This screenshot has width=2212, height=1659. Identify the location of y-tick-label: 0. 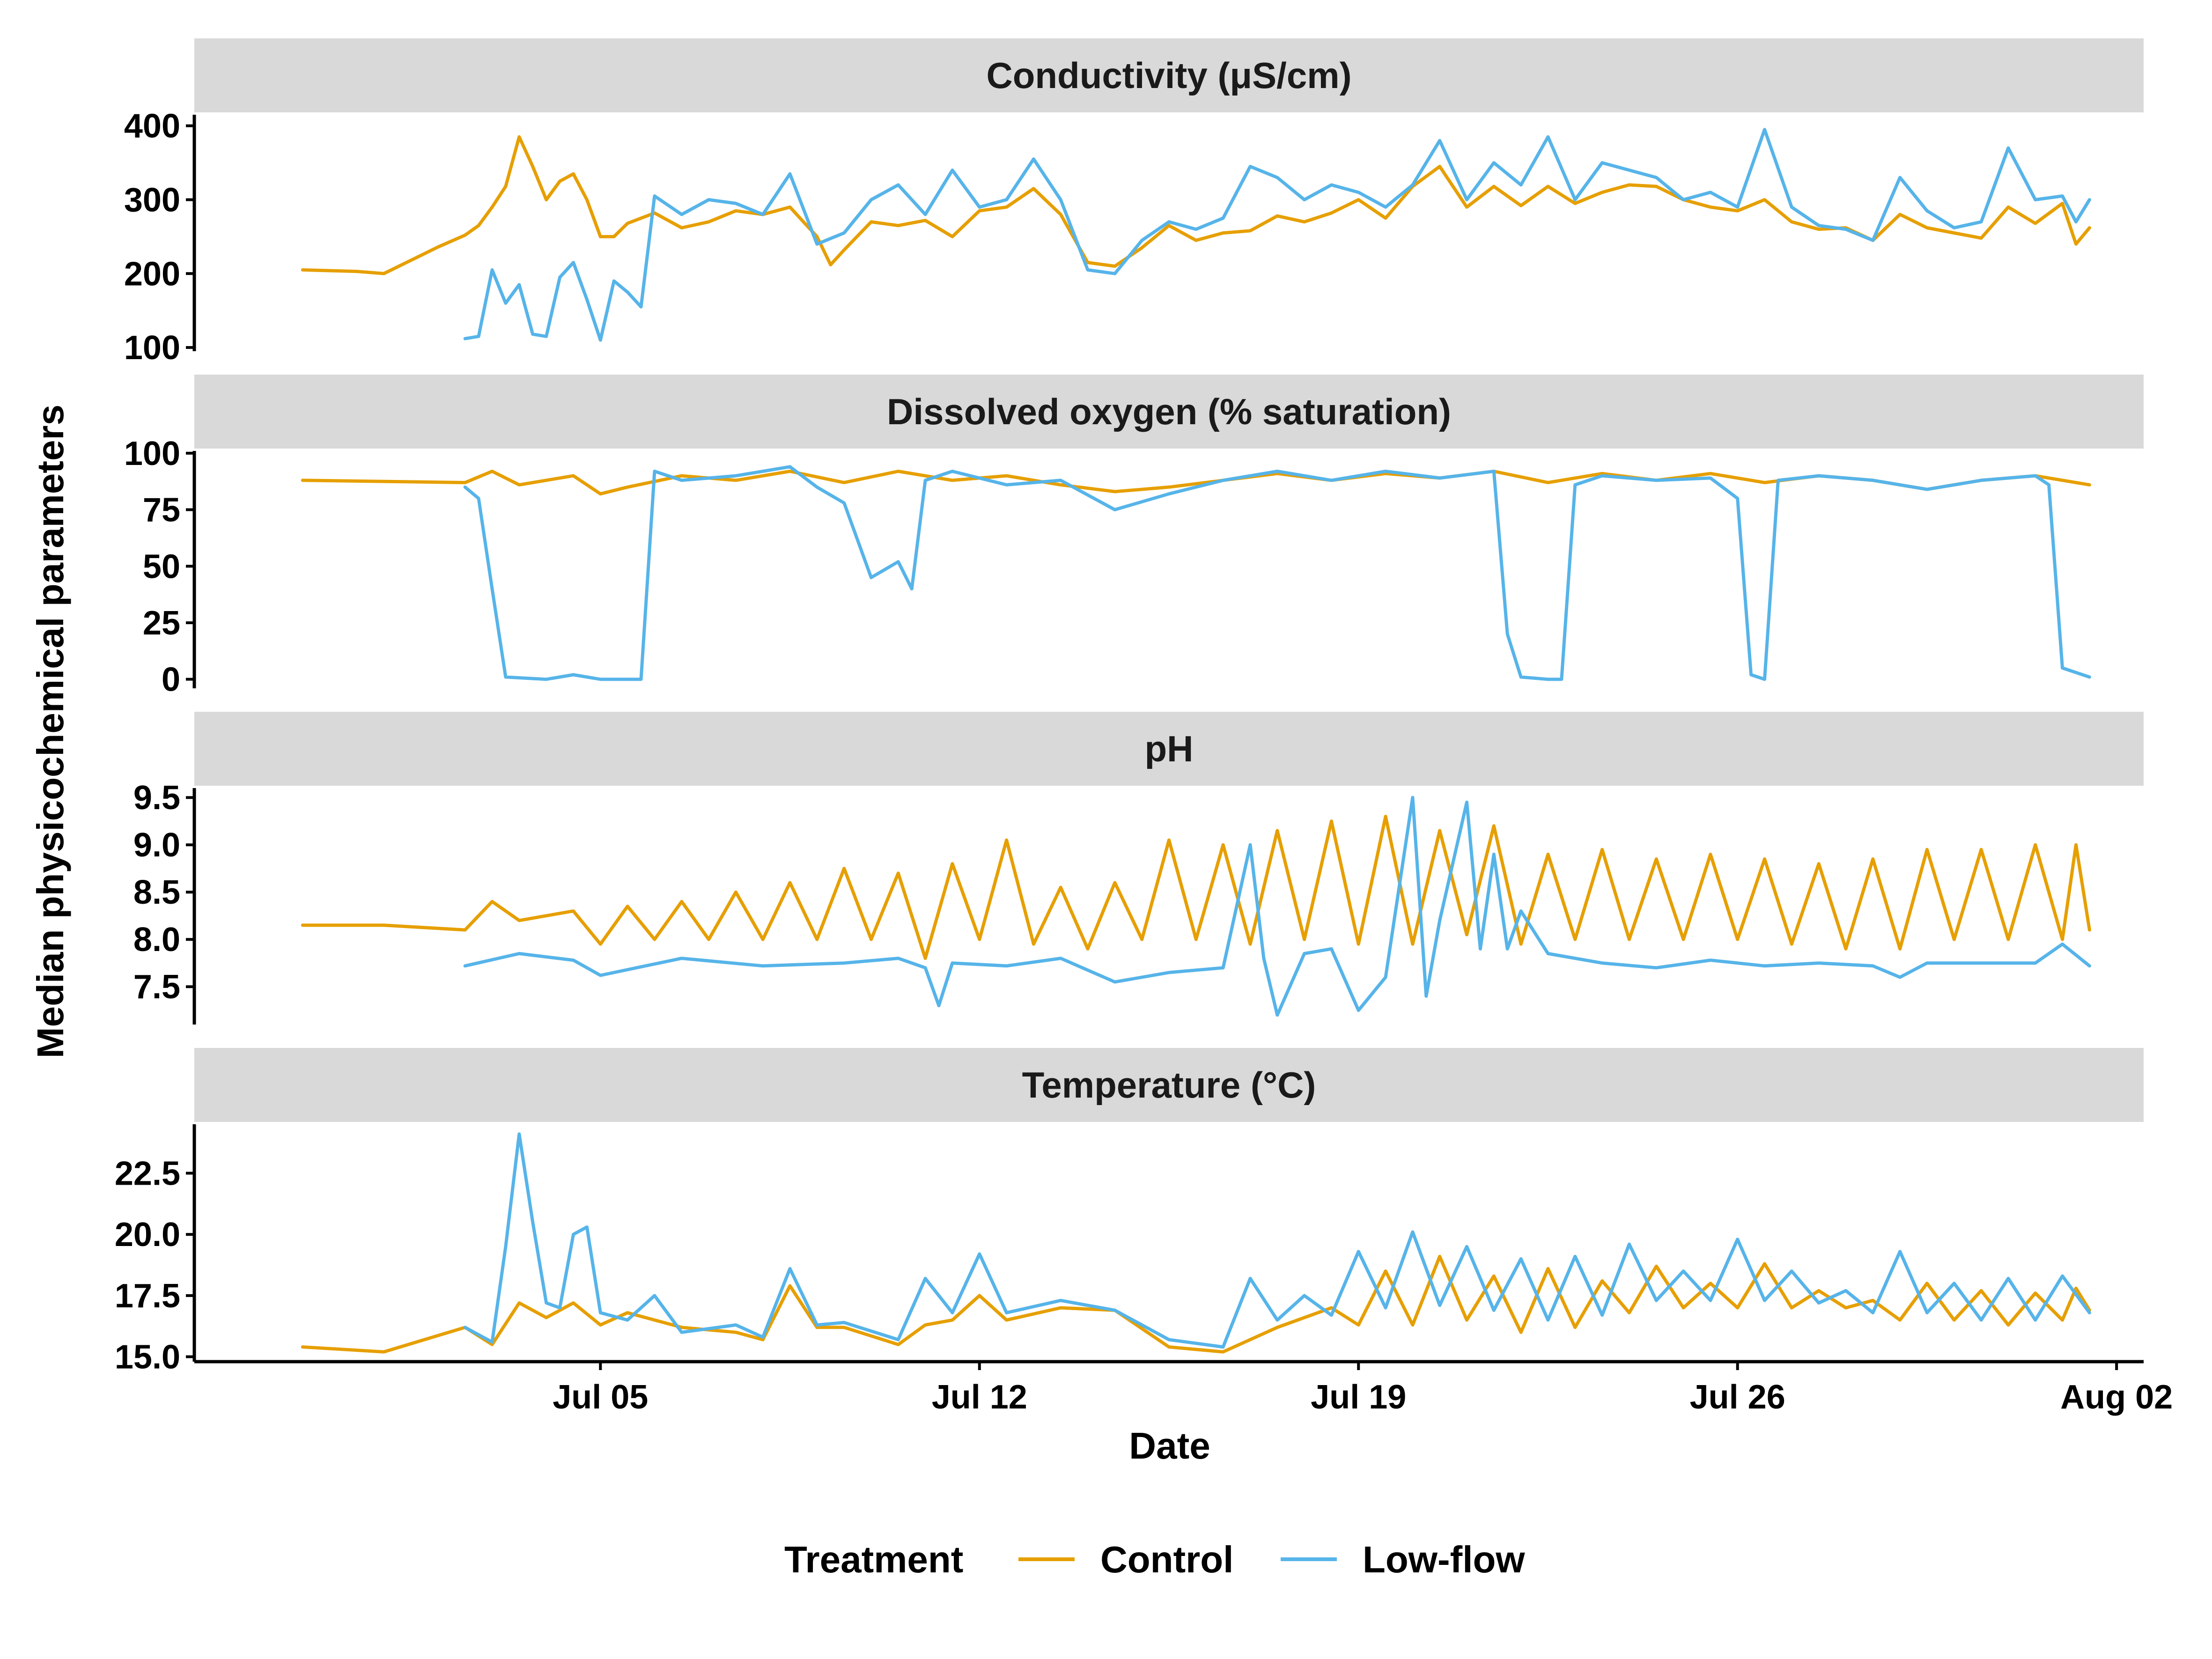
(171, 680).